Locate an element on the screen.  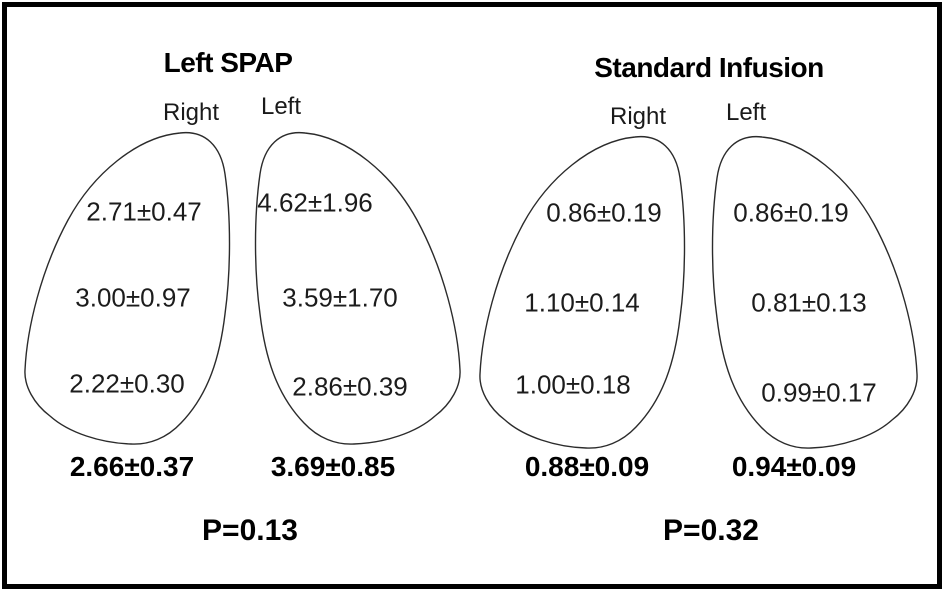
standard-infusion-right-lung-value-middle: 1.10±0.14 is located at coordinates (582, 302).